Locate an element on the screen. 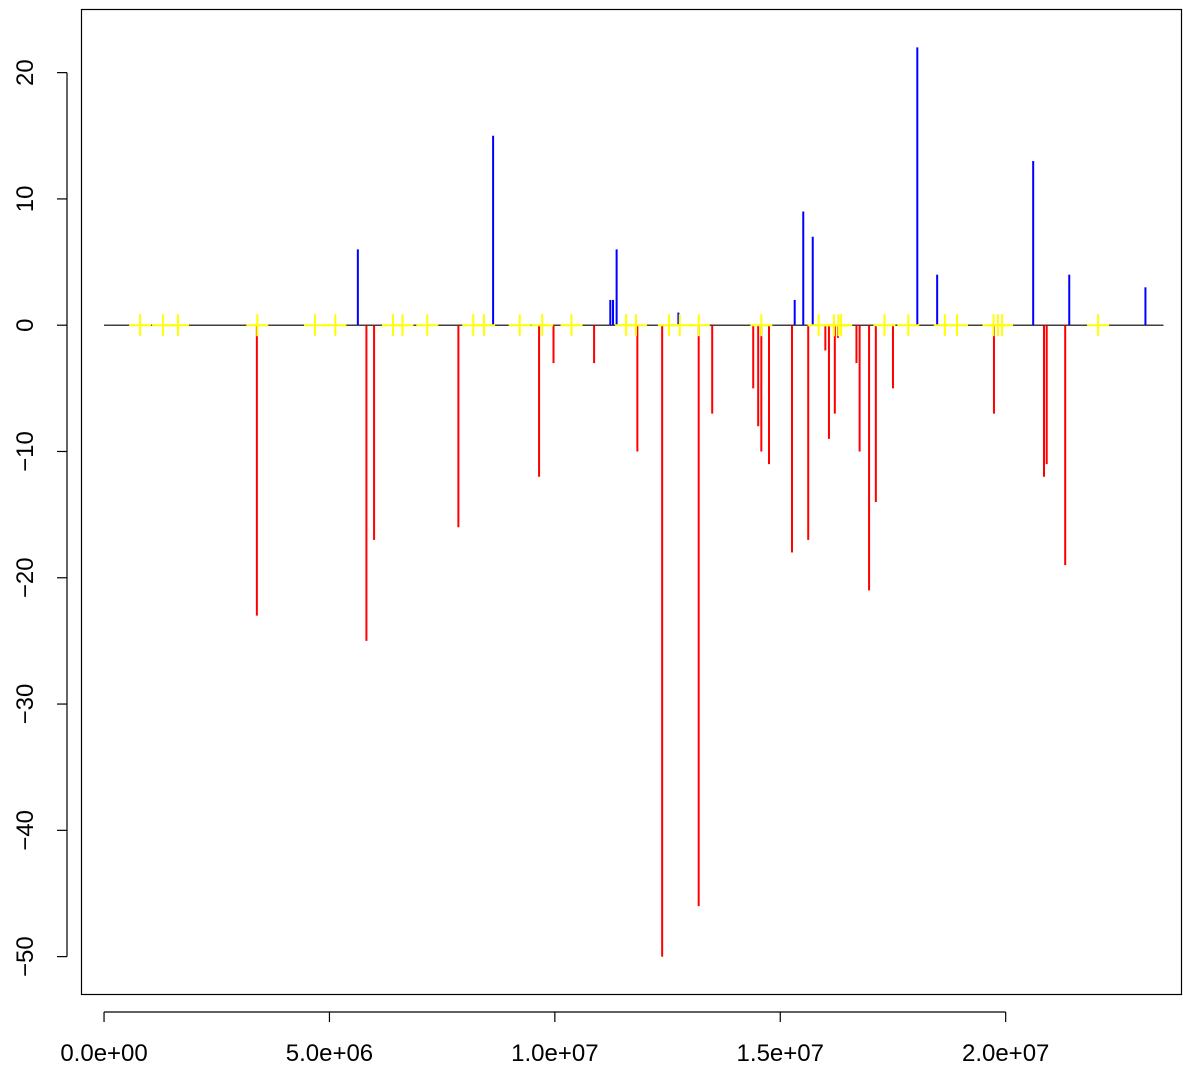  y-tick-label: −20 is located at coordinates (25, 577).